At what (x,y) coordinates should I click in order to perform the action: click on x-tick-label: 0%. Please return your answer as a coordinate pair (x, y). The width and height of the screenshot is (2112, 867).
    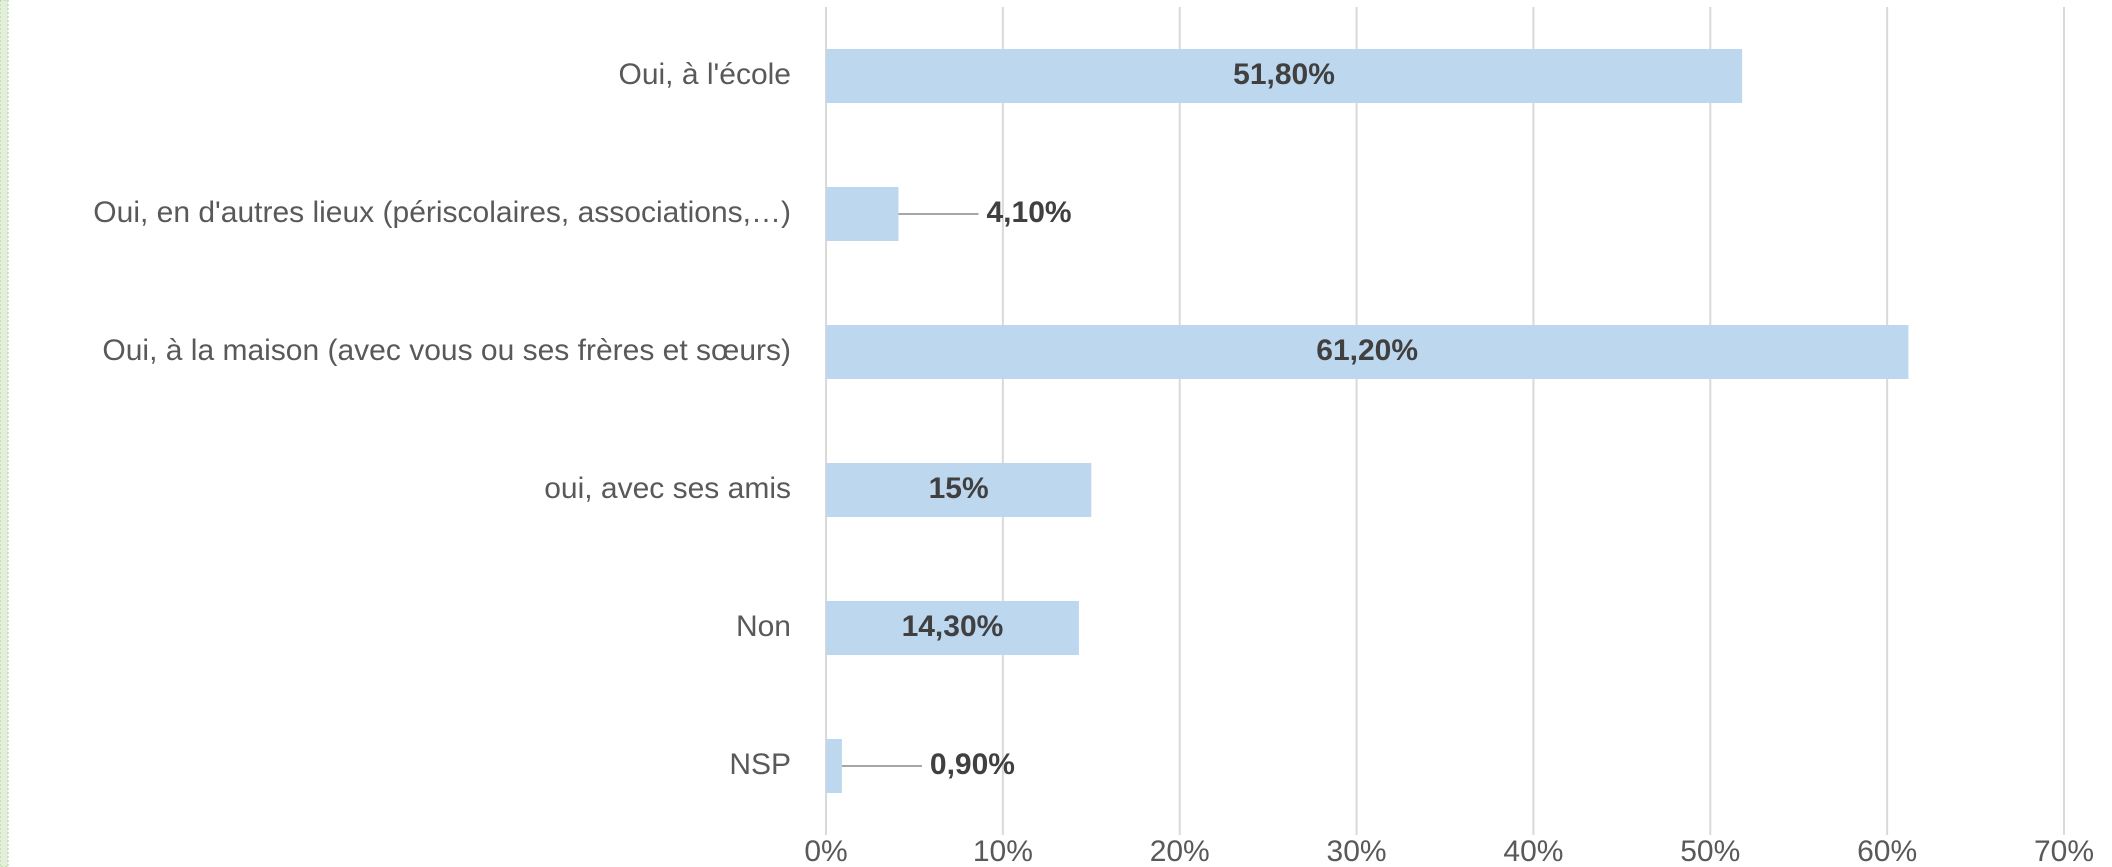
    Looking at the image, I should click on (825, 851).